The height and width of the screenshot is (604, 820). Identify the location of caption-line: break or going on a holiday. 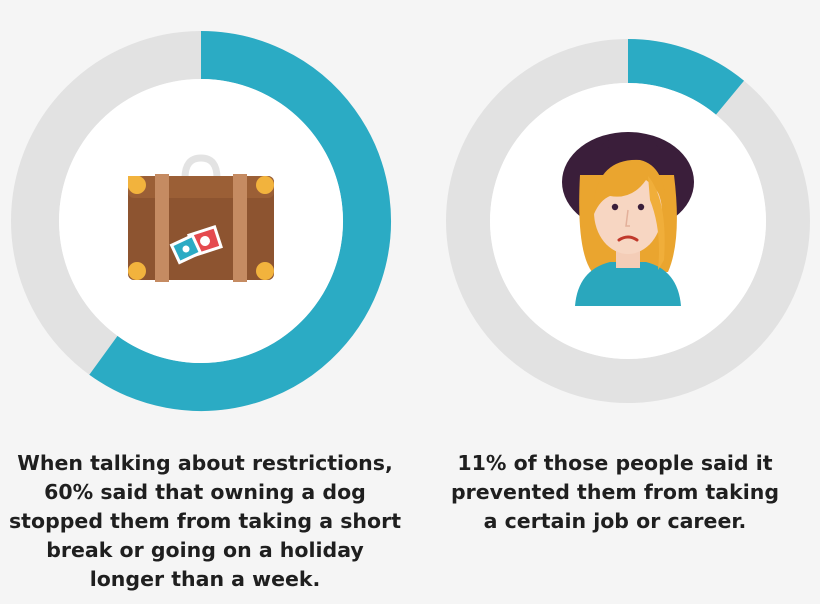
(205, 550).